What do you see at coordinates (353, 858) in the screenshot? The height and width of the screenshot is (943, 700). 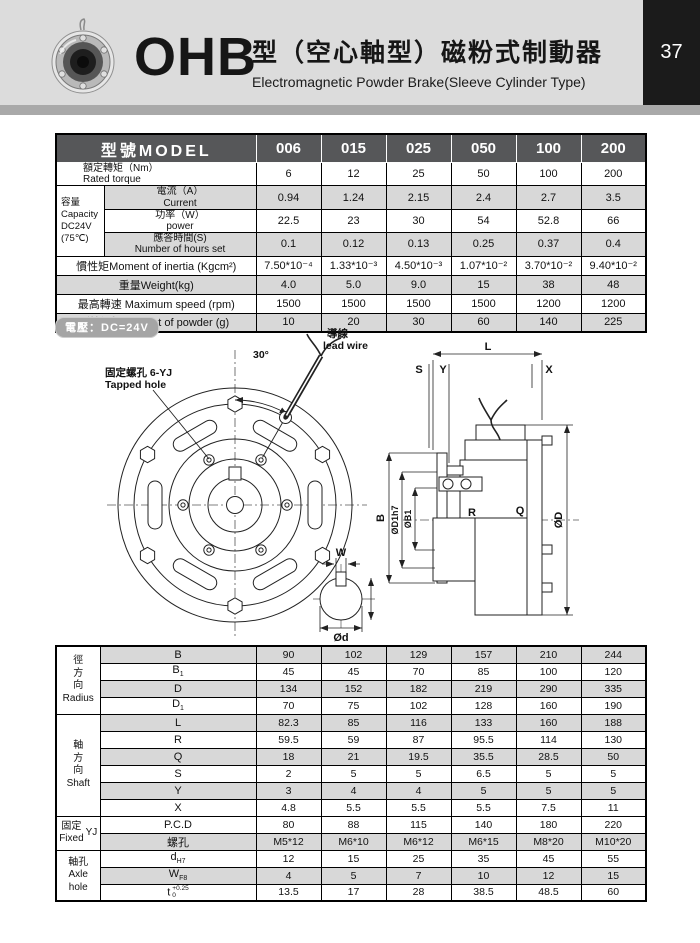 I see `dim-value-cell: 15` at bounding box center [353, 858].